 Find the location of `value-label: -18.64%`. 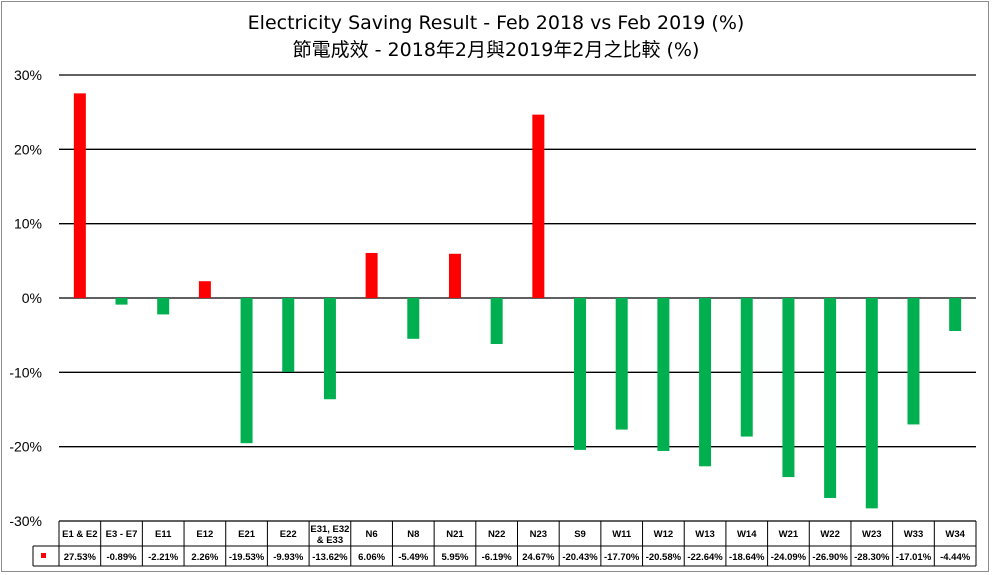

value-label: -18.64% is located at coordinates (747, 557).